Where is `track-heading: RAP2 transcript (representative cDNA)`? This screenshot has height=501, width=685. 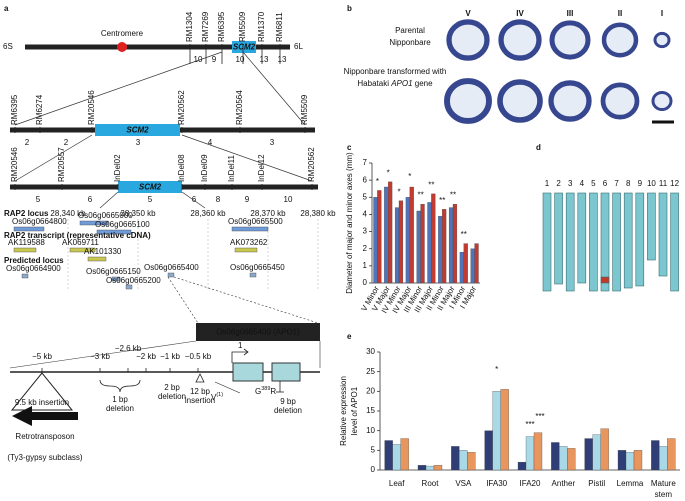
track-heading: RAP2 transcript (representative cDNA) is located at coordinates (77, 235).